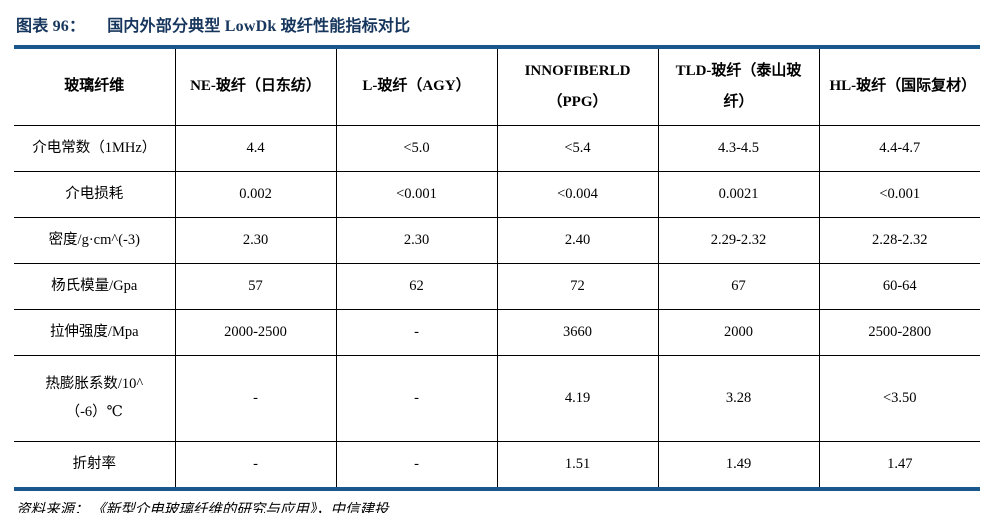  What do you see at coordinates (498, 24) in the screenshot?
I see `figure-title: 图表 96： 国内外部分典型 LowDk 玻纤性能指标对比` at bounding box center [498, 24].